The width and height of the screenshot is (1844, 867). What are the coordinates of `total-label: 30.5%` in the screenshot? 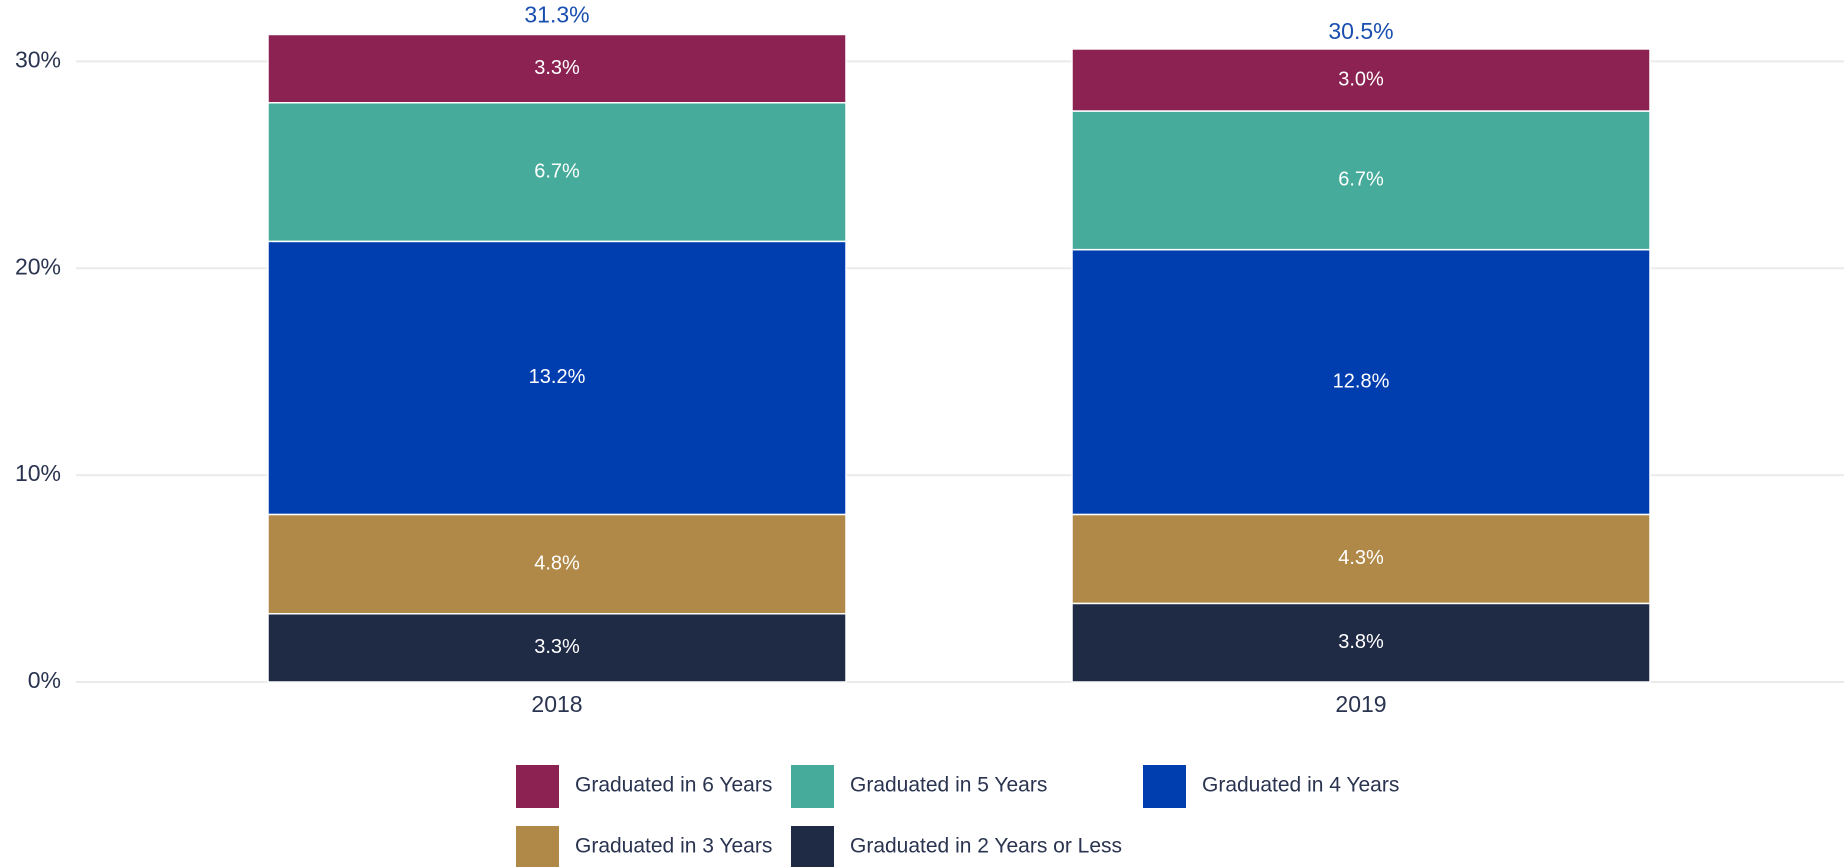 It's located at (1360, 31).